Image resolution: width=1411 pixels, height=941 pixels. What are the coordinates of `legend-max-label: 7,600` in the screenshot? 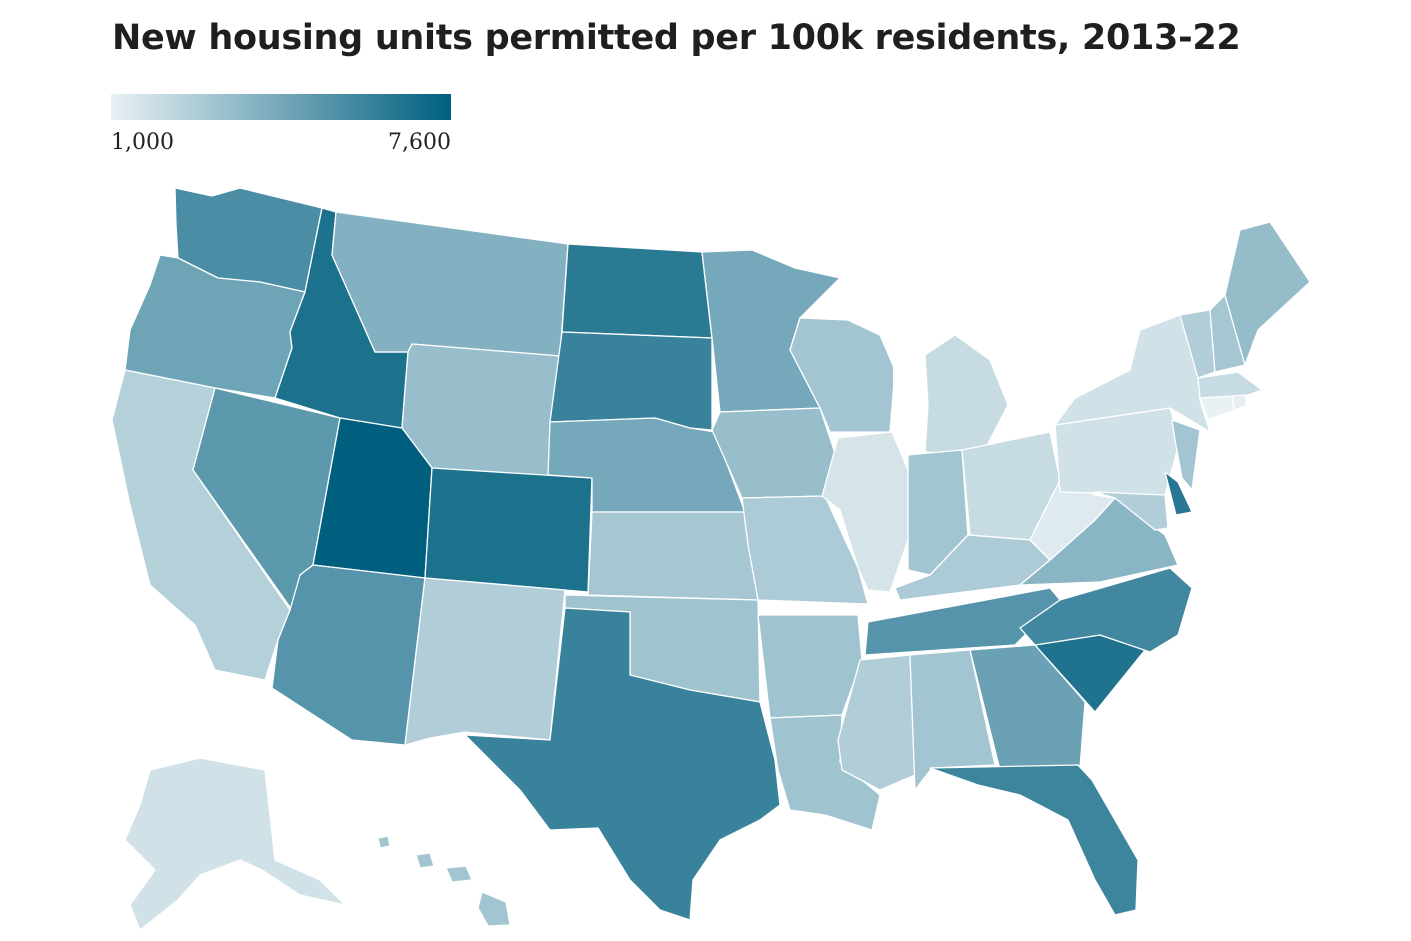 It's located at (419, 142).